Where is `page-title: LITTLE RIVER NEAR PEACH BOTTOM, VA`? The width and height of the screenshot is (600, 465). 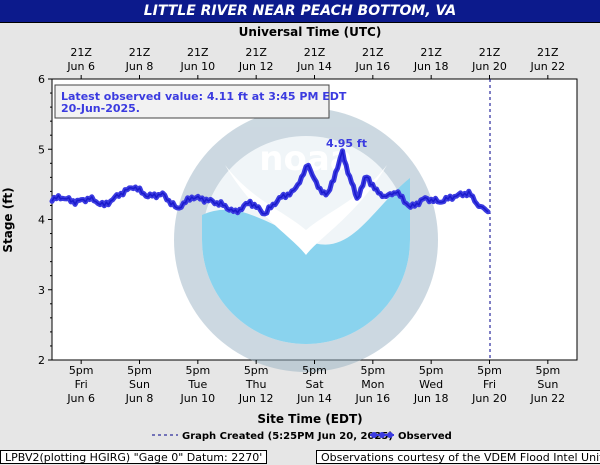
page-title: LITTLE RIVER NEAR PEACH BOTTOM, VA is located at coordinates (300, 11).